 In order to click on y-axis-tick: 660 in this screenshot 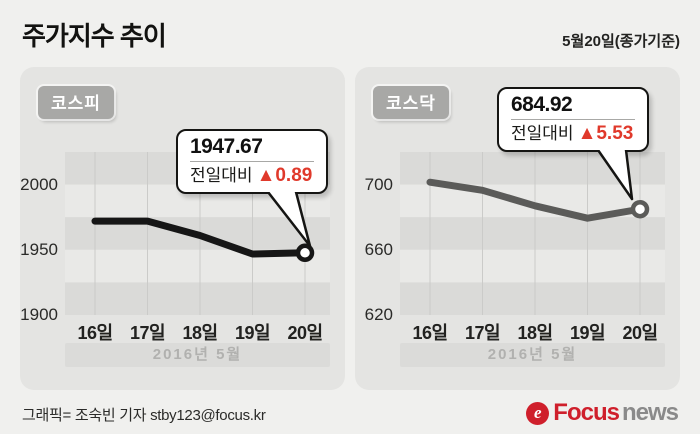, I will do `click(378, 249)`.